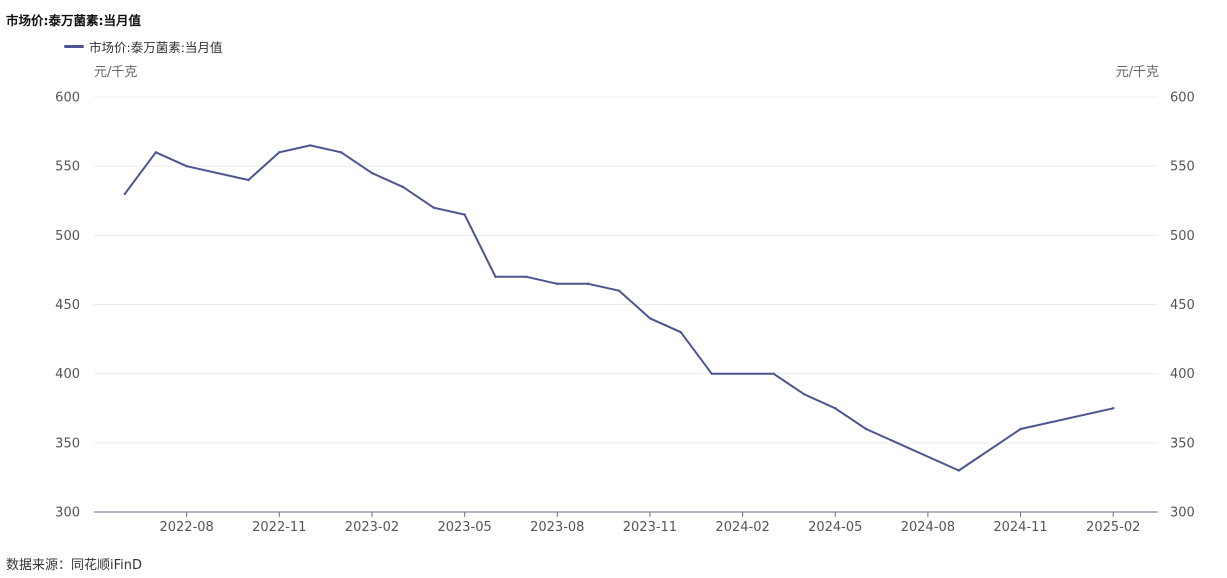  I want to click on y-tick-label-left: 600, so click(67, 98).